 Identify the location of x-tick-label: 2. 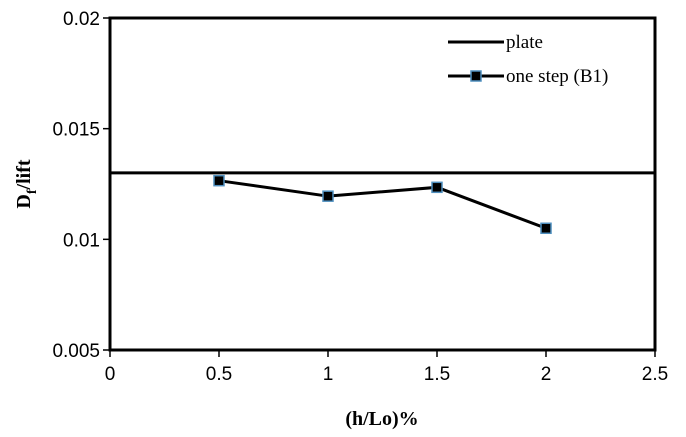
(546, 374).